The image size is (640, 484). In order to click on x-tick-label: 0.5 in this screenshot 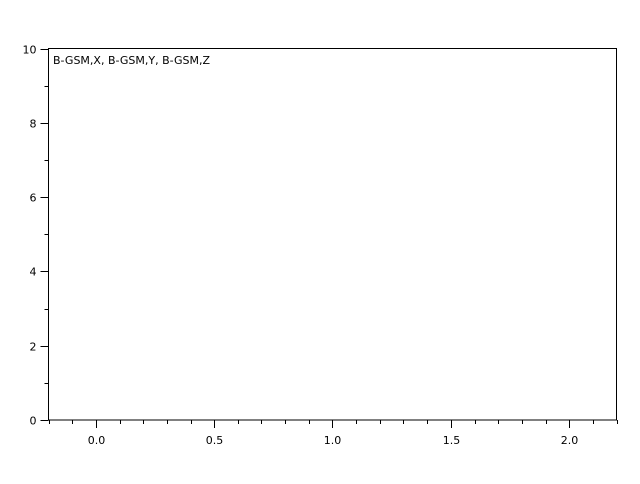, I will do `click(215, 440)`.